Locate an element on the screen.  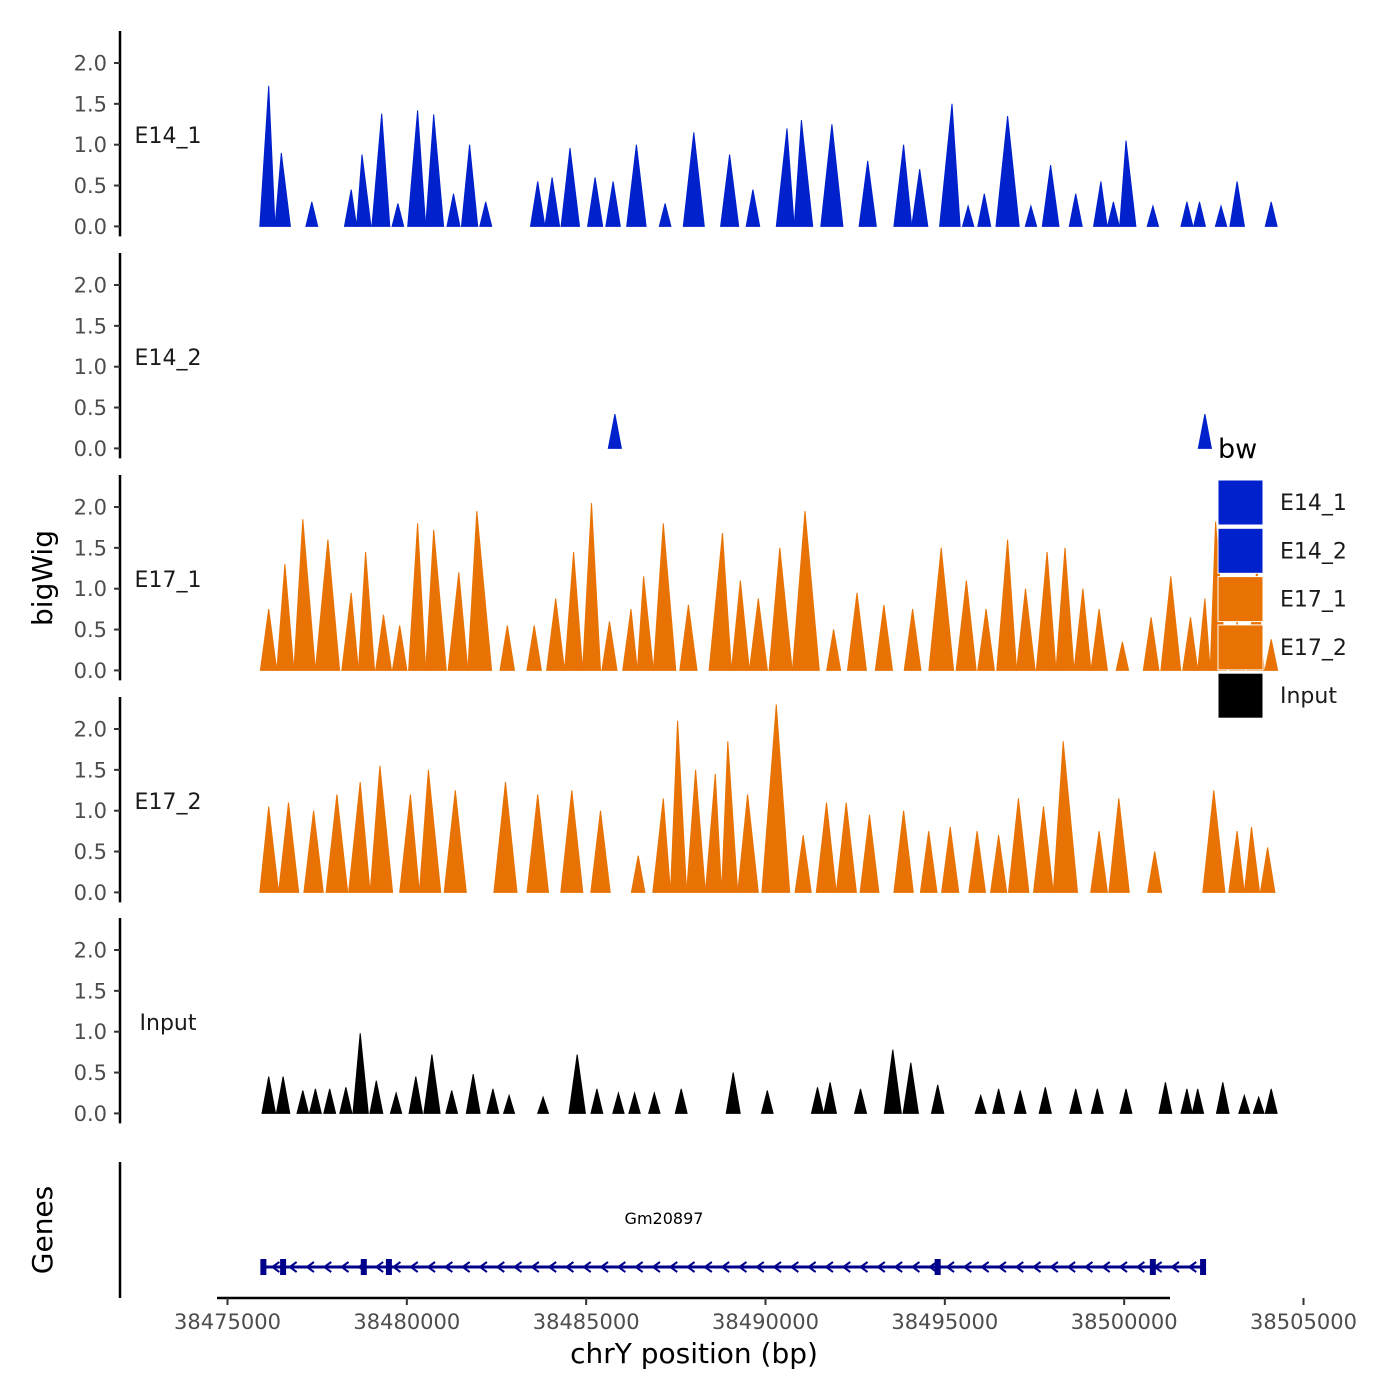
track-label-E17_1: E17_1 is located at coordinates (168, 580).